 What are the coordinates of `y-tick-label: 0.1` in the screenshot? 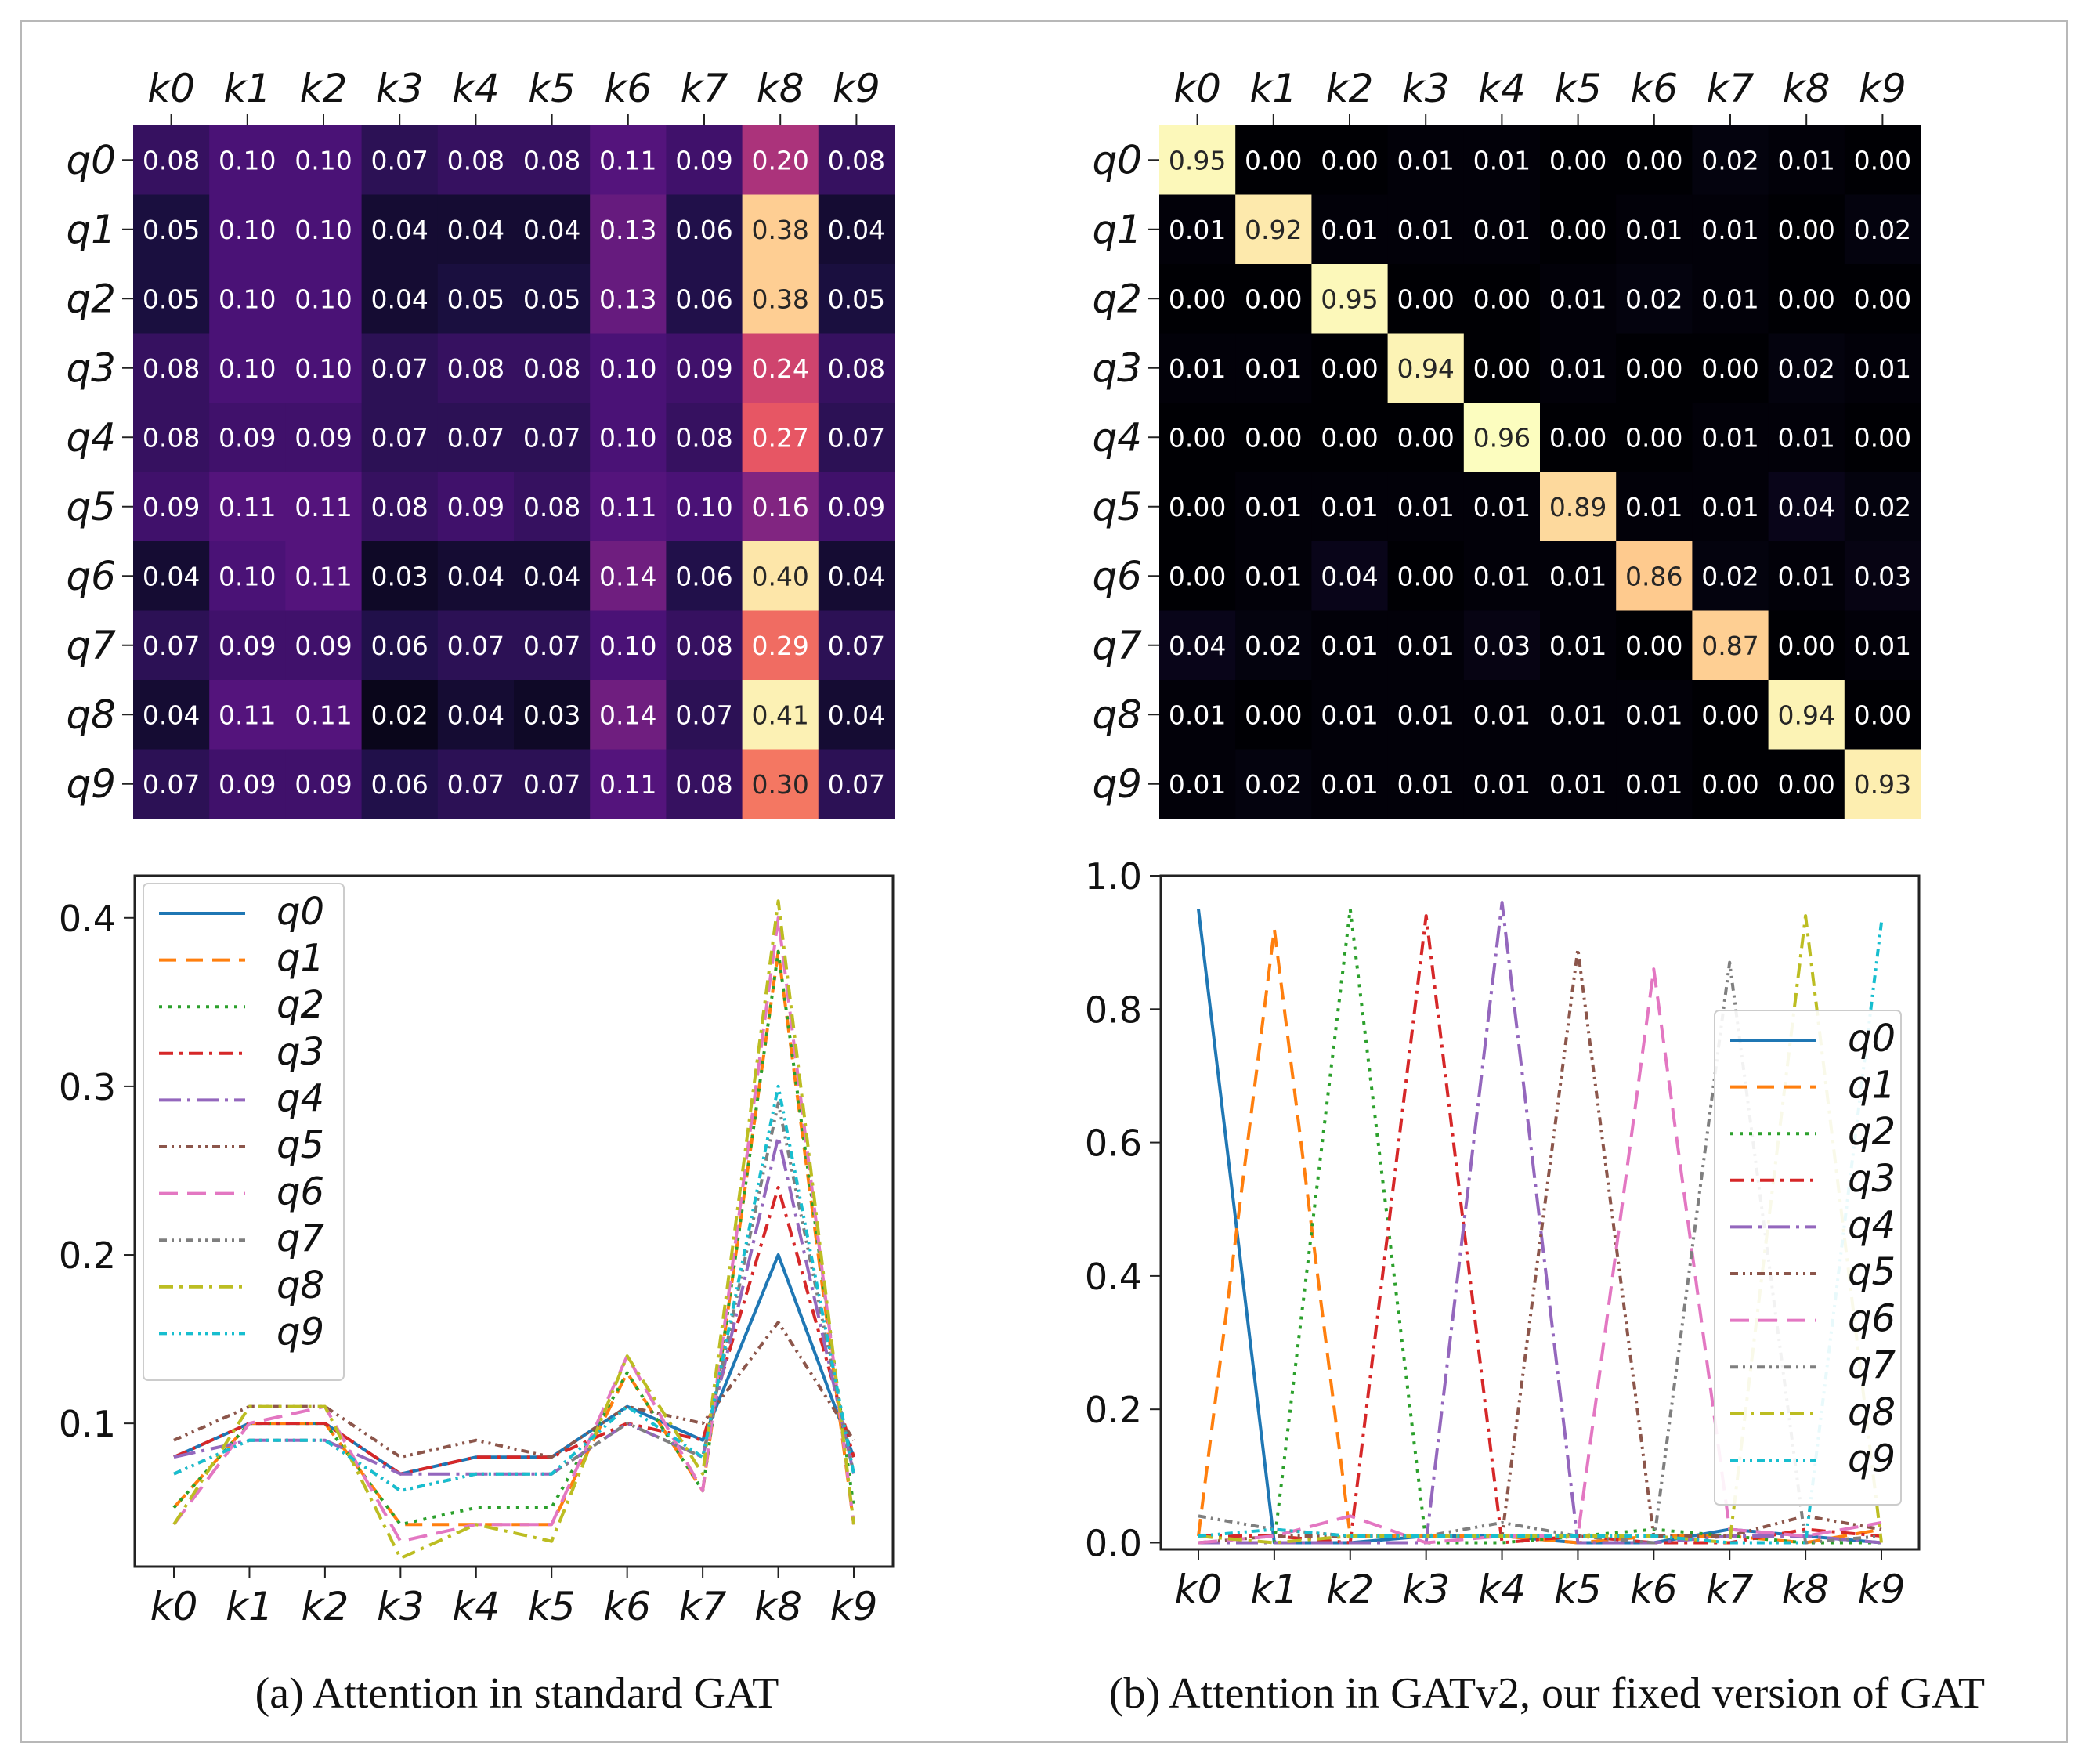 It's located at (87, 1424).